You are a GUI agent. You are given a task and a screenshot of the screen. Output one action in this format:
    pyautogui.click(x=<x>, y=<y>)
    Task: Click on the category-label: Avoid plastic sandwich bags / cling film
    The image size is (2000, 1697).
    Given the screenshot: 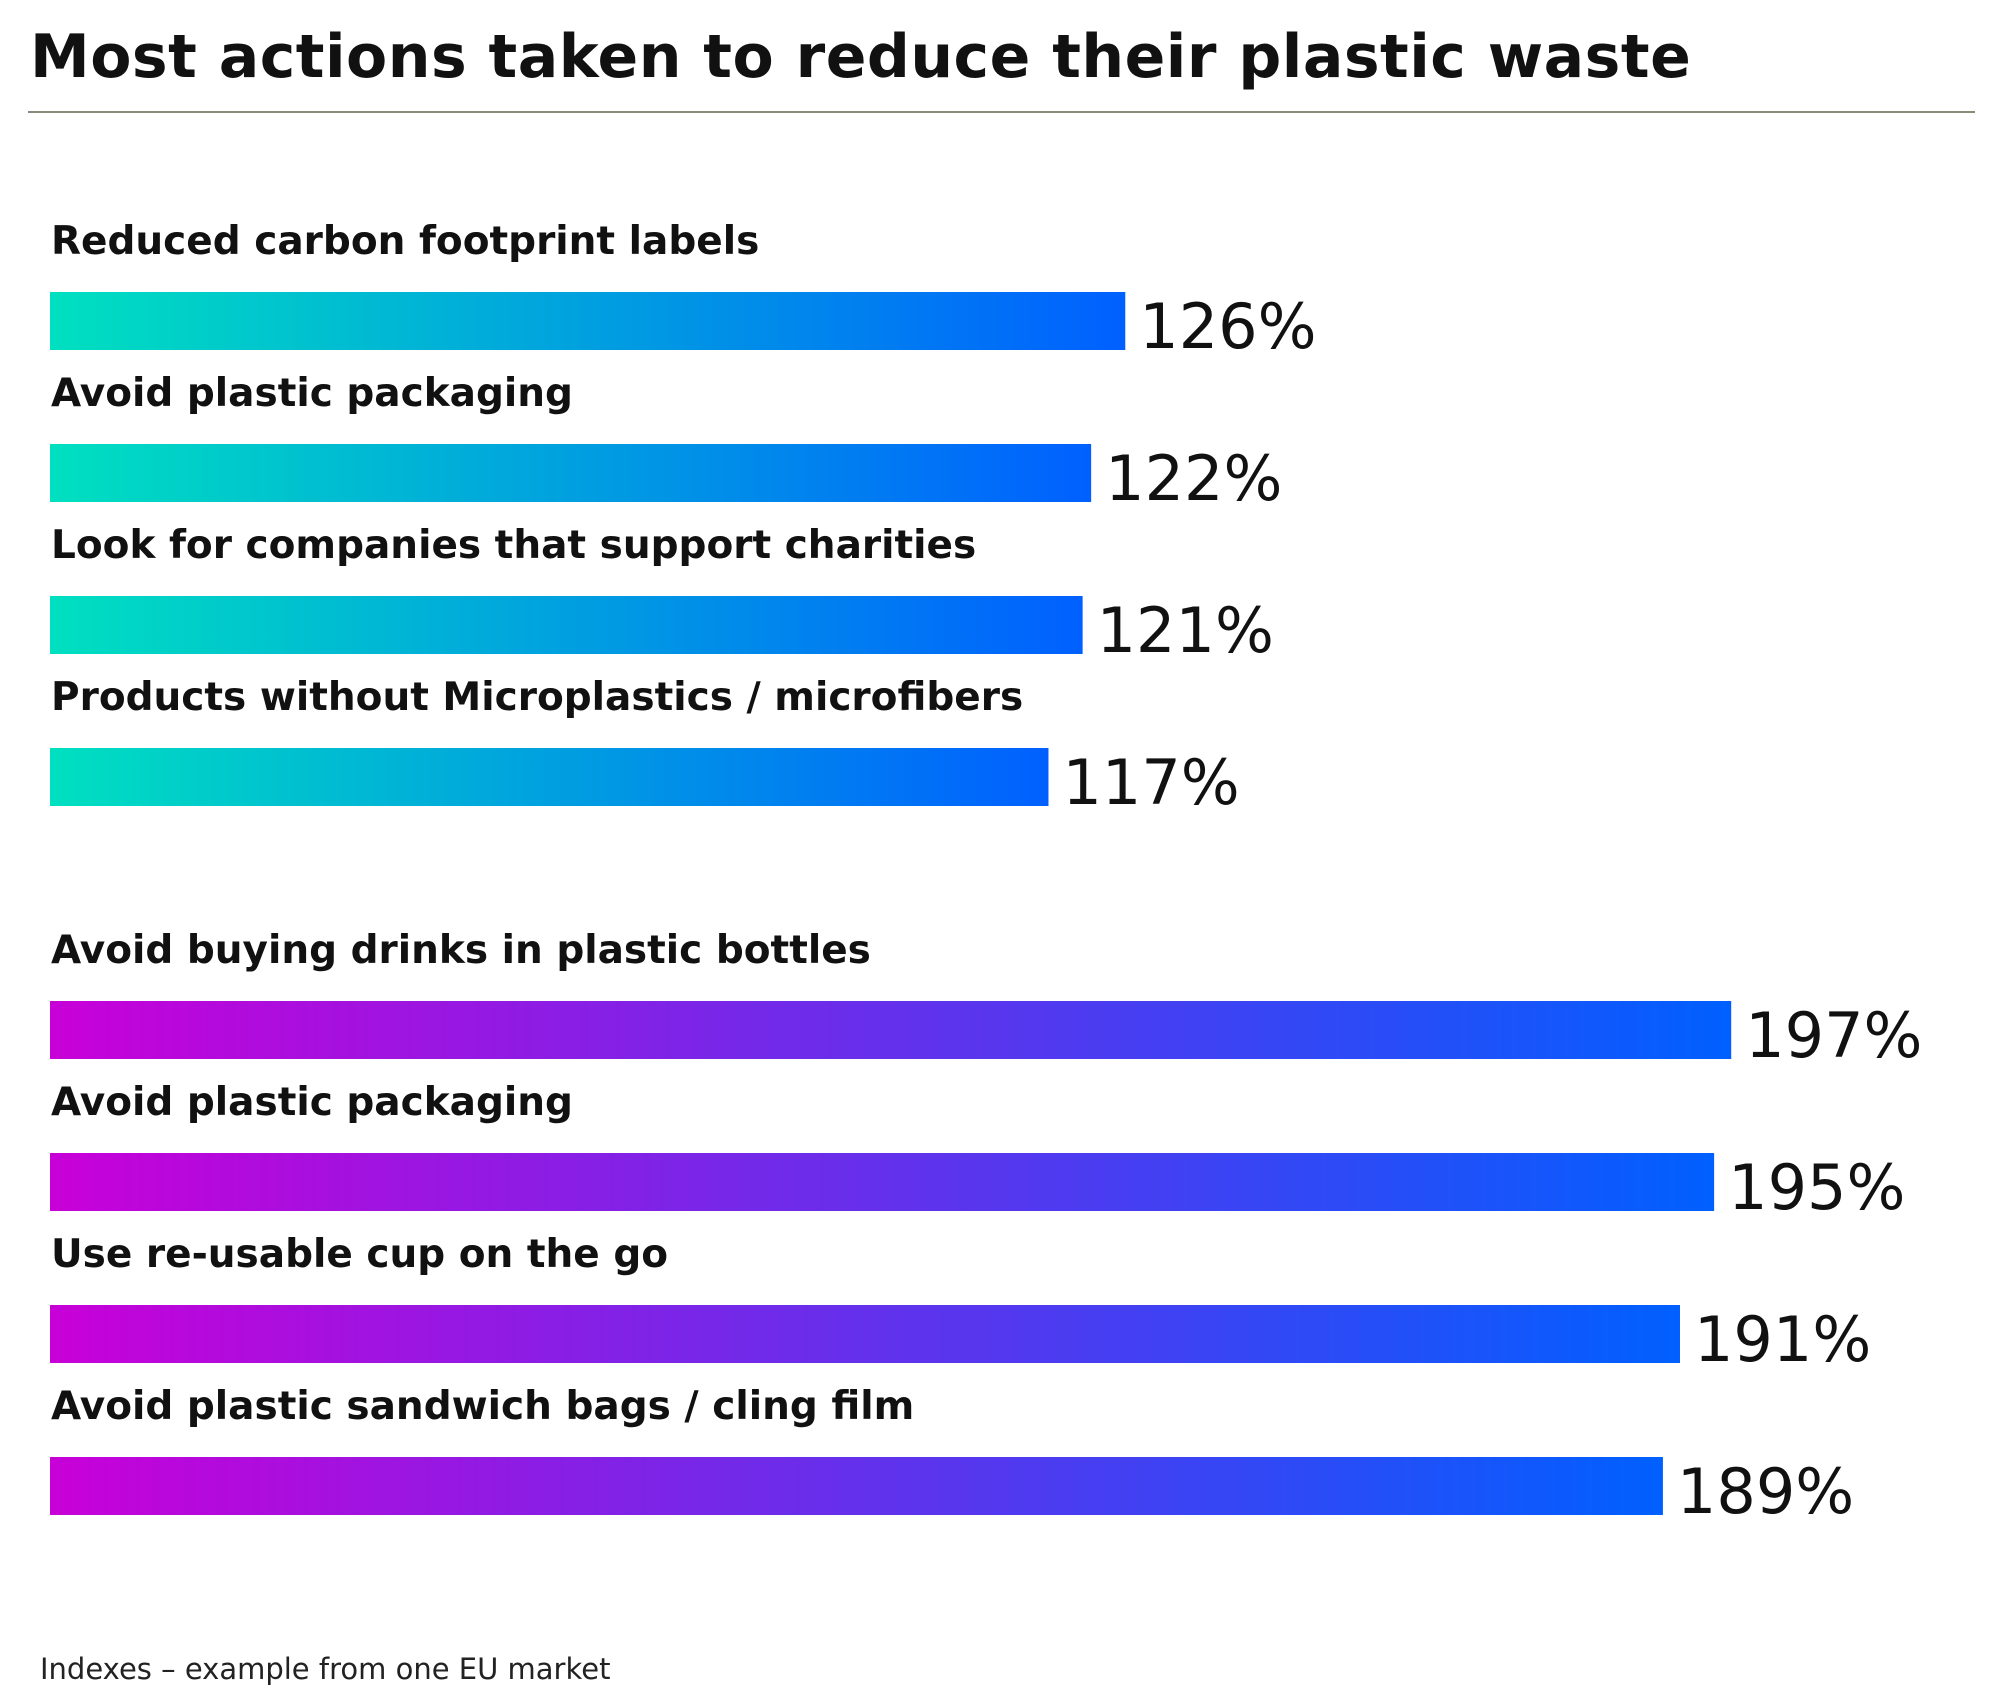 What is the action you would take?
    pyautogui.click(x=482, y=1406)
    